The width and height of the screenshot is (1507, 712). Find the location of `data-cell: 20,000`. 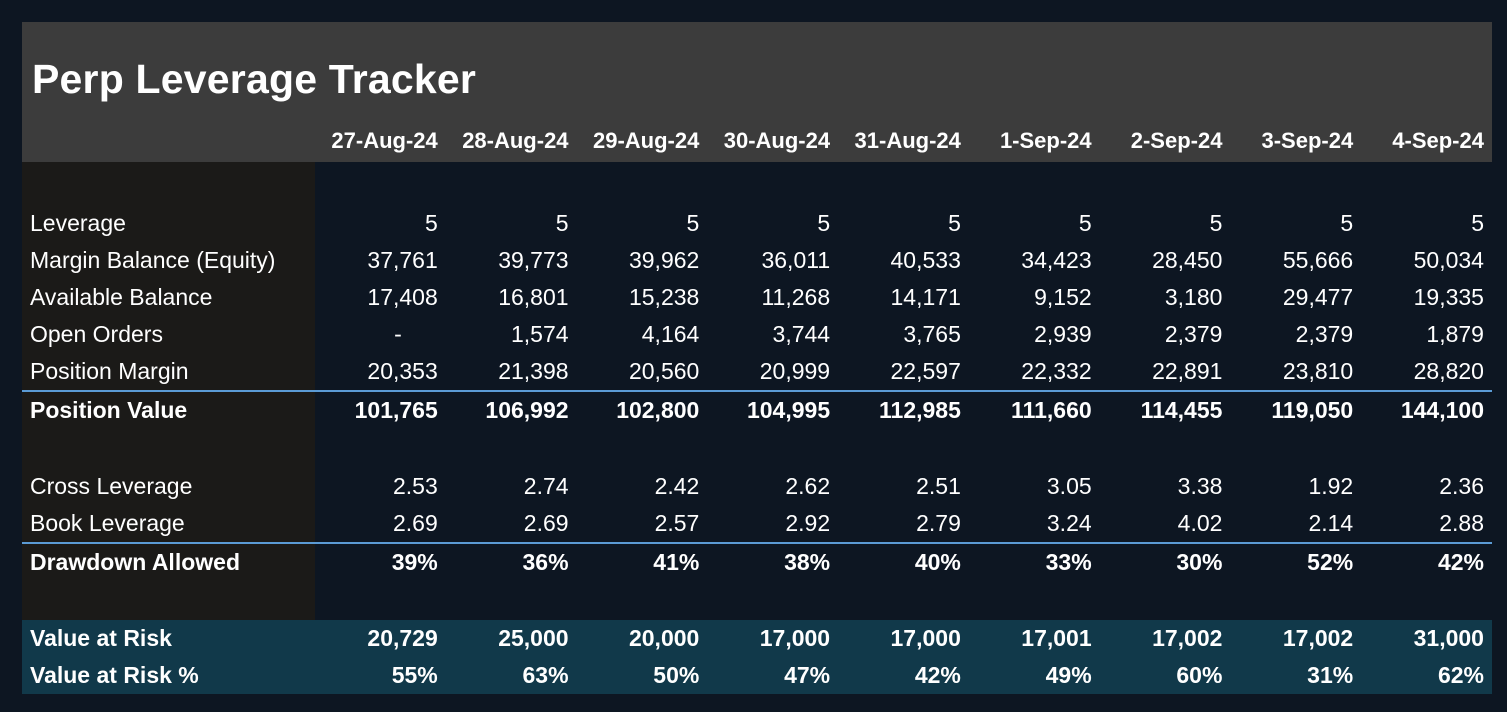

data-cell: 20,000 is located at coordinates (664, 638).